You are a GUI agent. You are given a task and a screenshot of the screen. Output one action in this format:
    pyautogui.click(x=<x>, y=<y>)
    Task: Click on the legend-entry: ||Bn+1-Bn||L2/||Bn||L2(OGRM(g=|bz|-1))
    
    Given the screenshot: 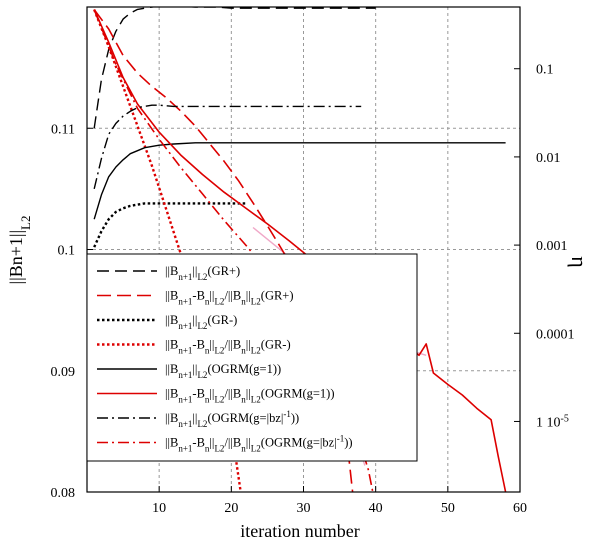 What is the action you would take?
    pyautogui.click(x=259, y=444)
    